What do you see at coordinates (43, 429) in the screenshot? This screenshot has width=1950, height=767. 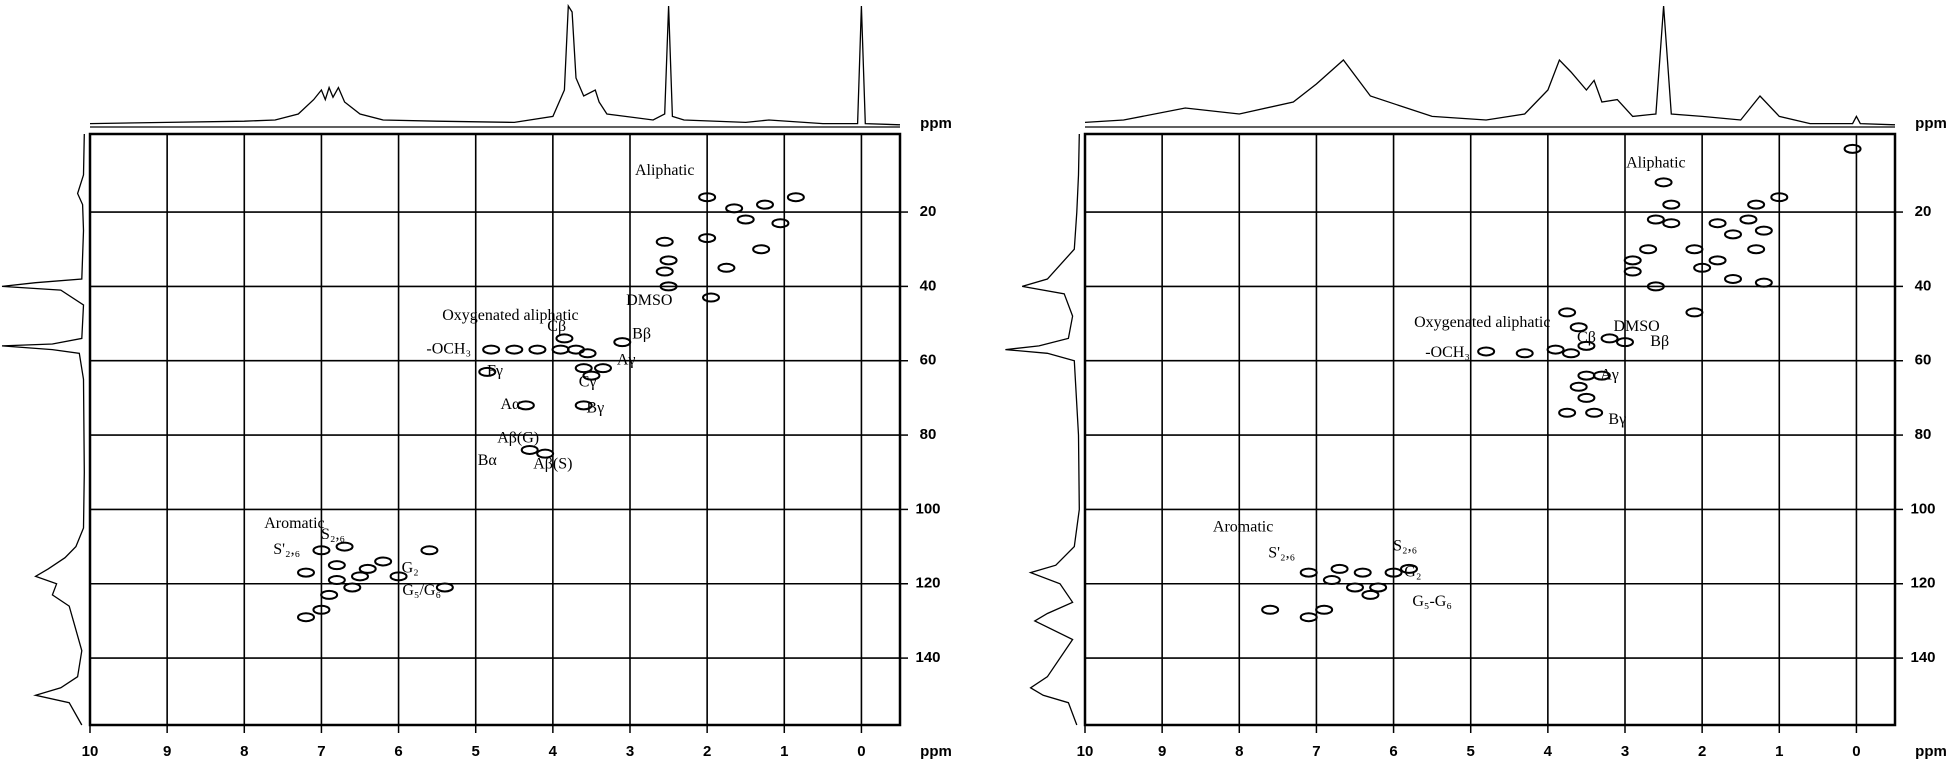 I see `y-projection` at bounding box center [43, 429].